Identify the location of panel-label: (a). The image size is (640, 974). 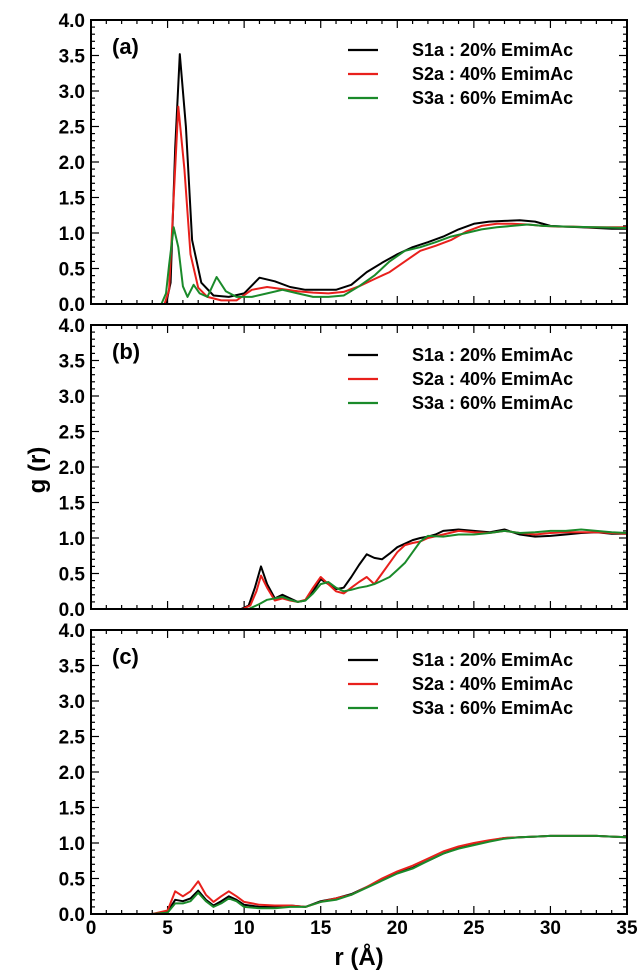
(125, 46).